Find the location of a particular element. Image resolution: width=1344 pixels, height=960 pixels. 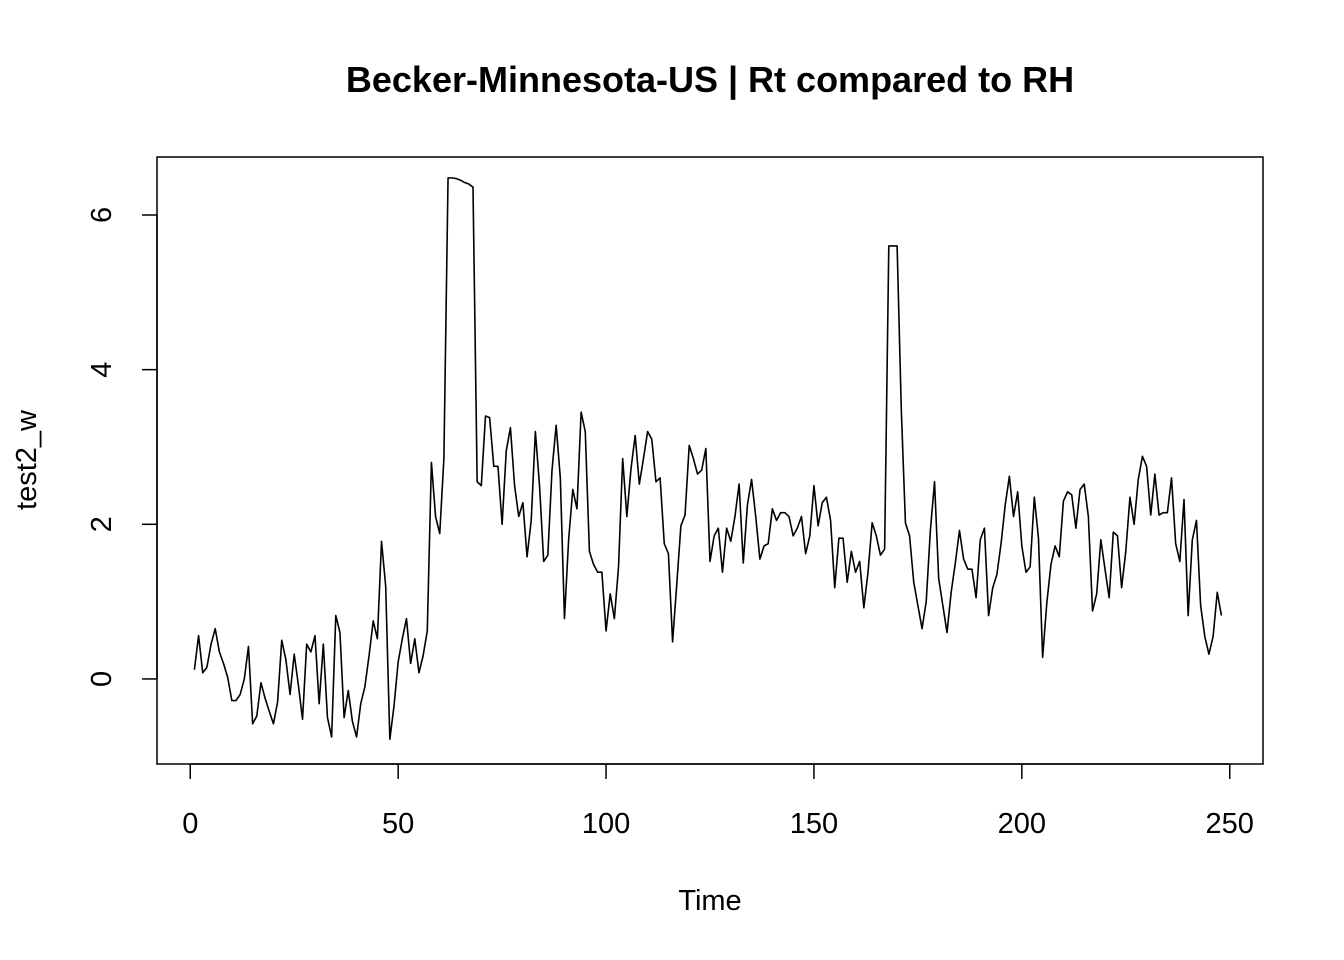

y-tick-label: 4 is located at coordinates (102, 370).